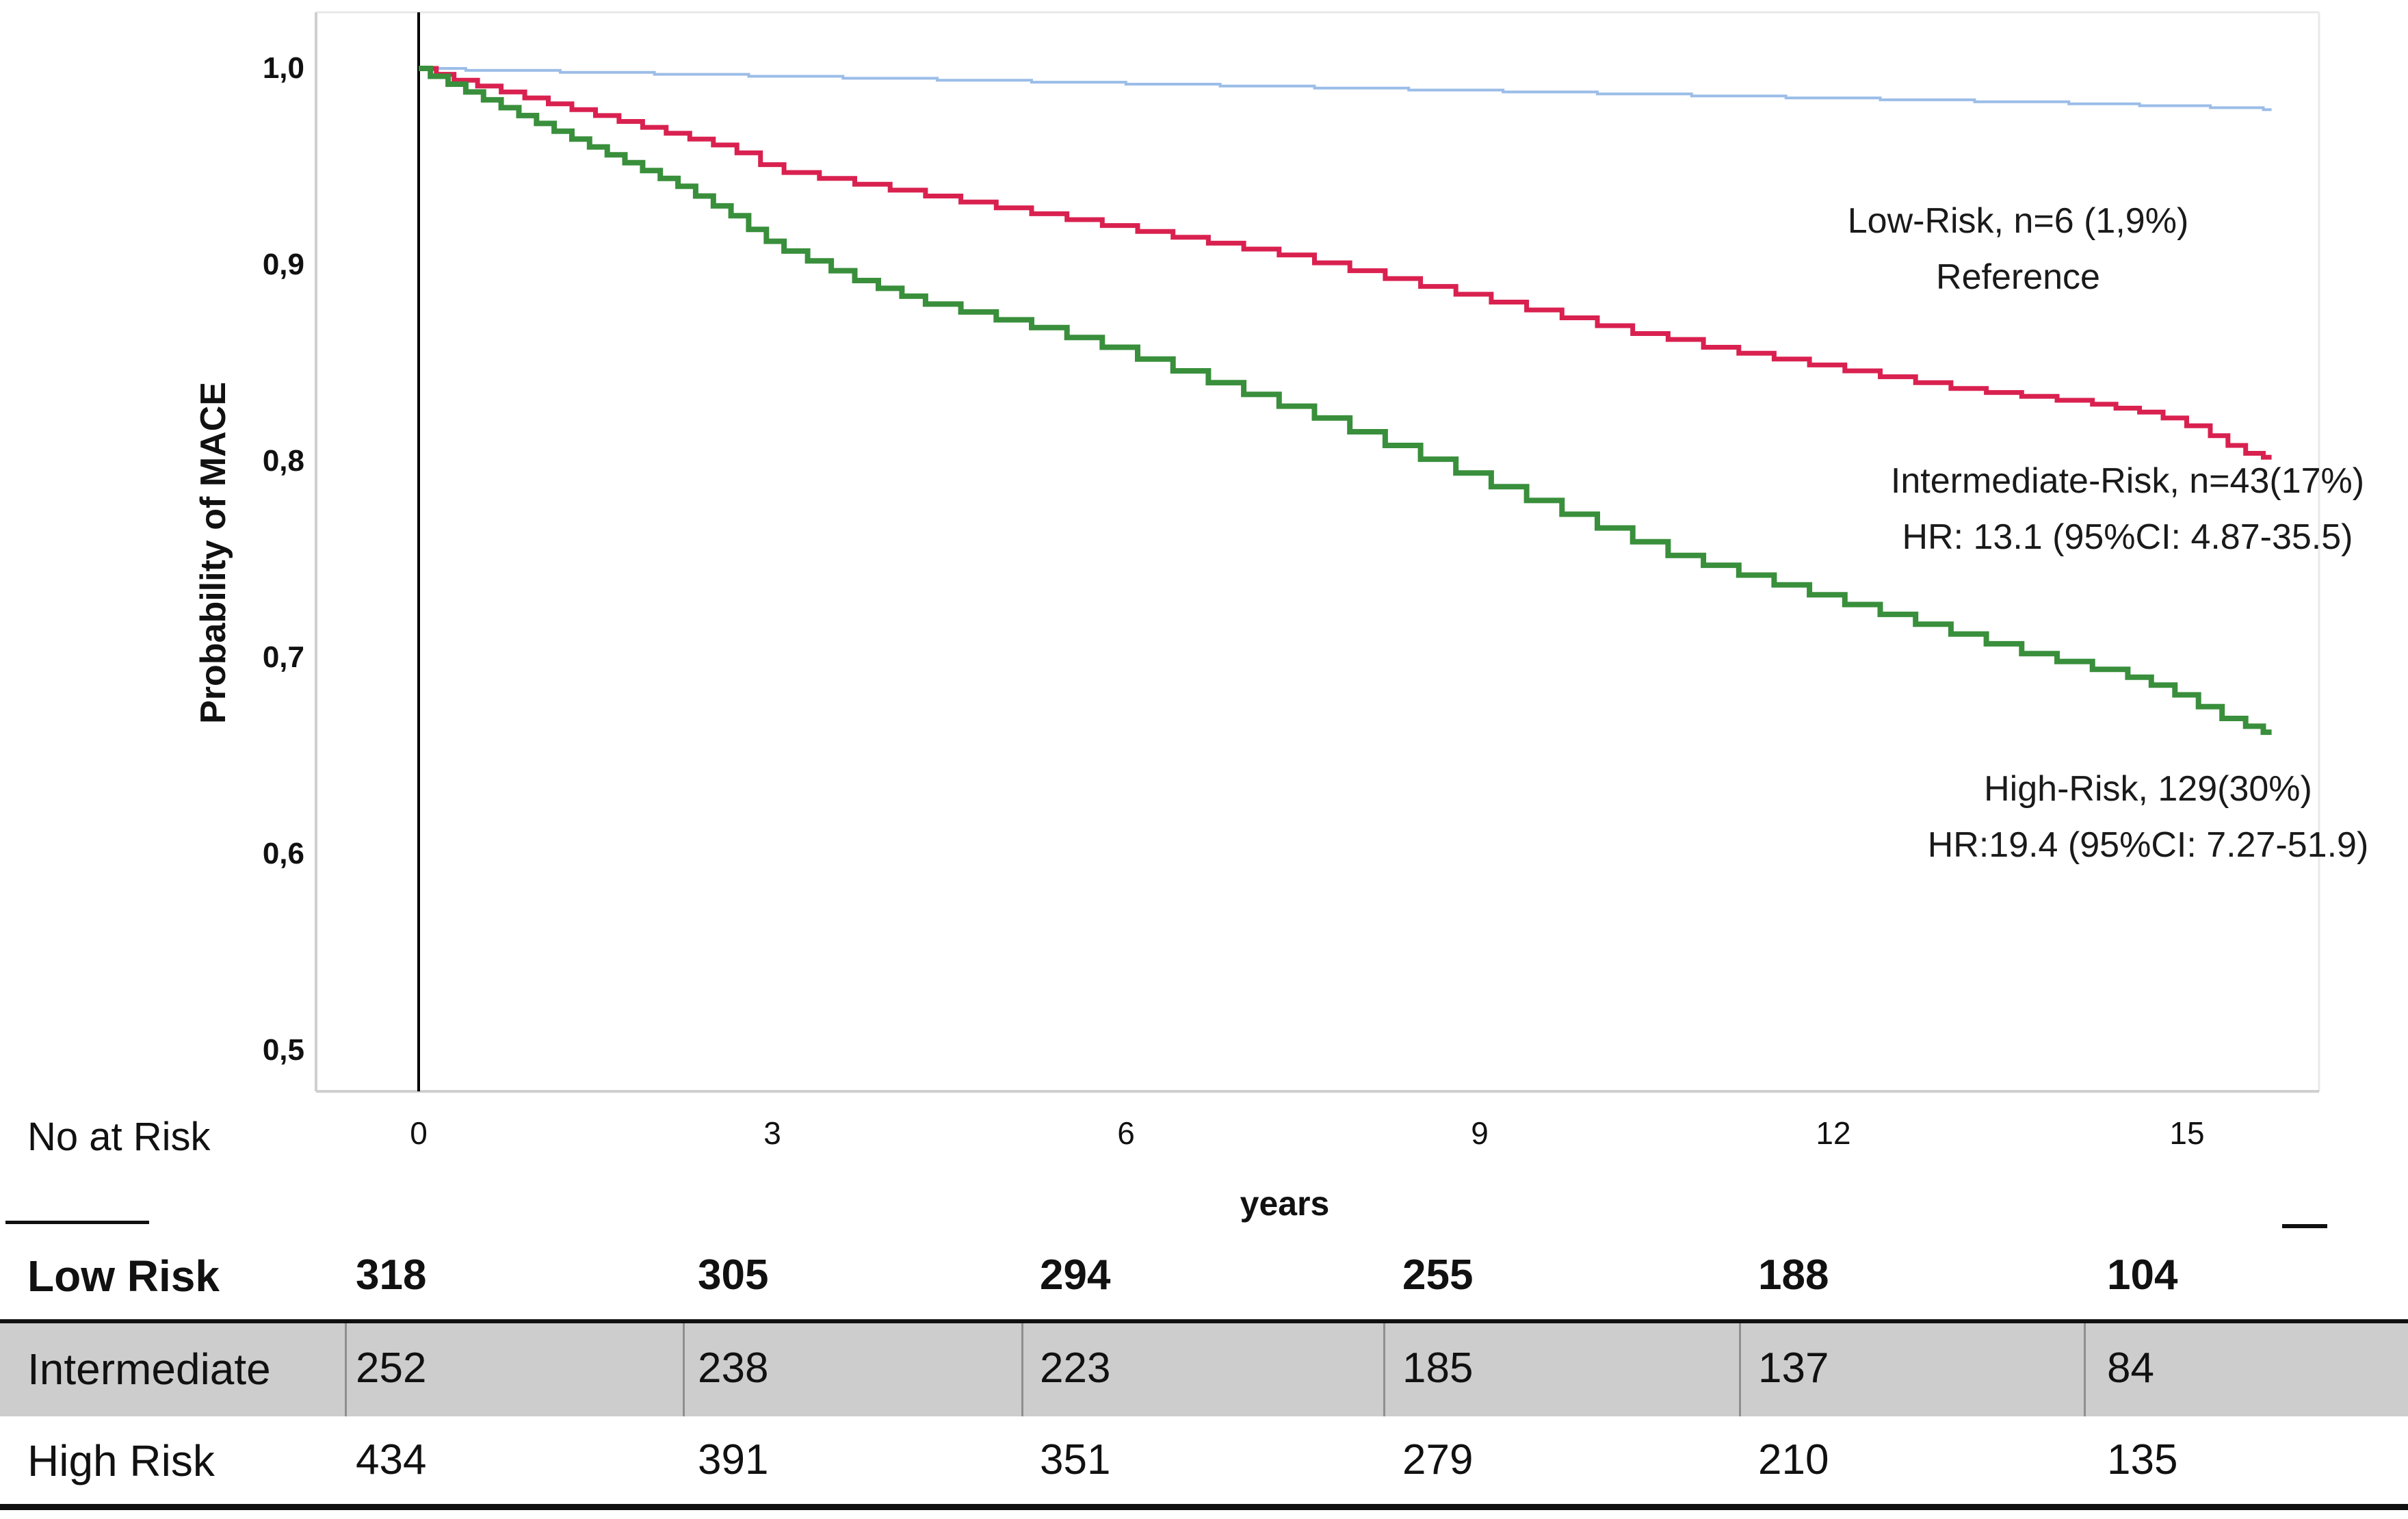 Image resolution: width=2408 pixels, height=1519 pixels. Describe the element at coordinates (1075, 1459) in the screenshot. I see `risk-value: 351` at that location.